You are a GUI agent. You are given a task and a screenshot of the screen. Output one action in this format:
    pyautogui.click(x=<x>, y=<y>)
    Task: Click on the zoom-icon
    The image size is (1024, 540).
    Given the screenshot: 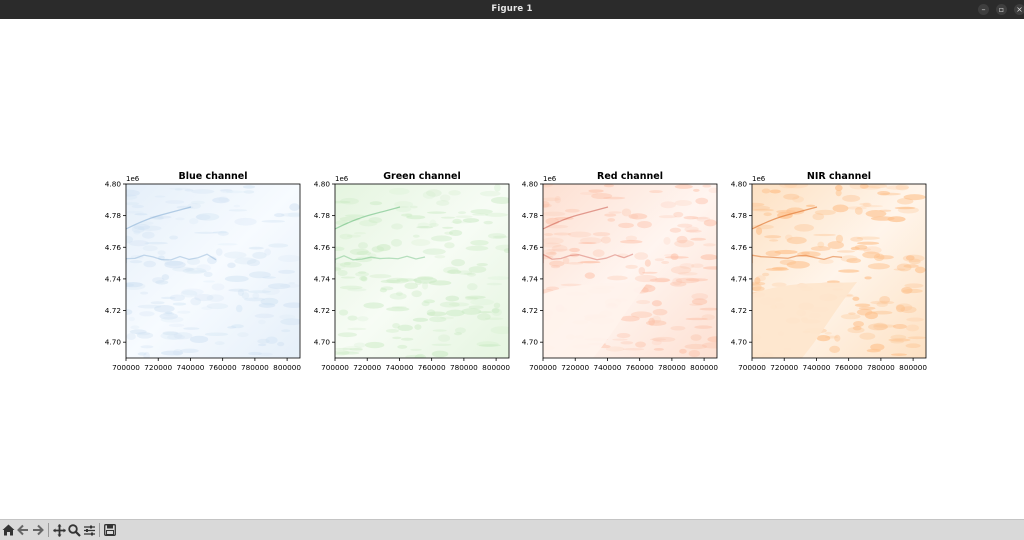 What is the action you would take?
    pyautogui.click(x=74, y=530)
    